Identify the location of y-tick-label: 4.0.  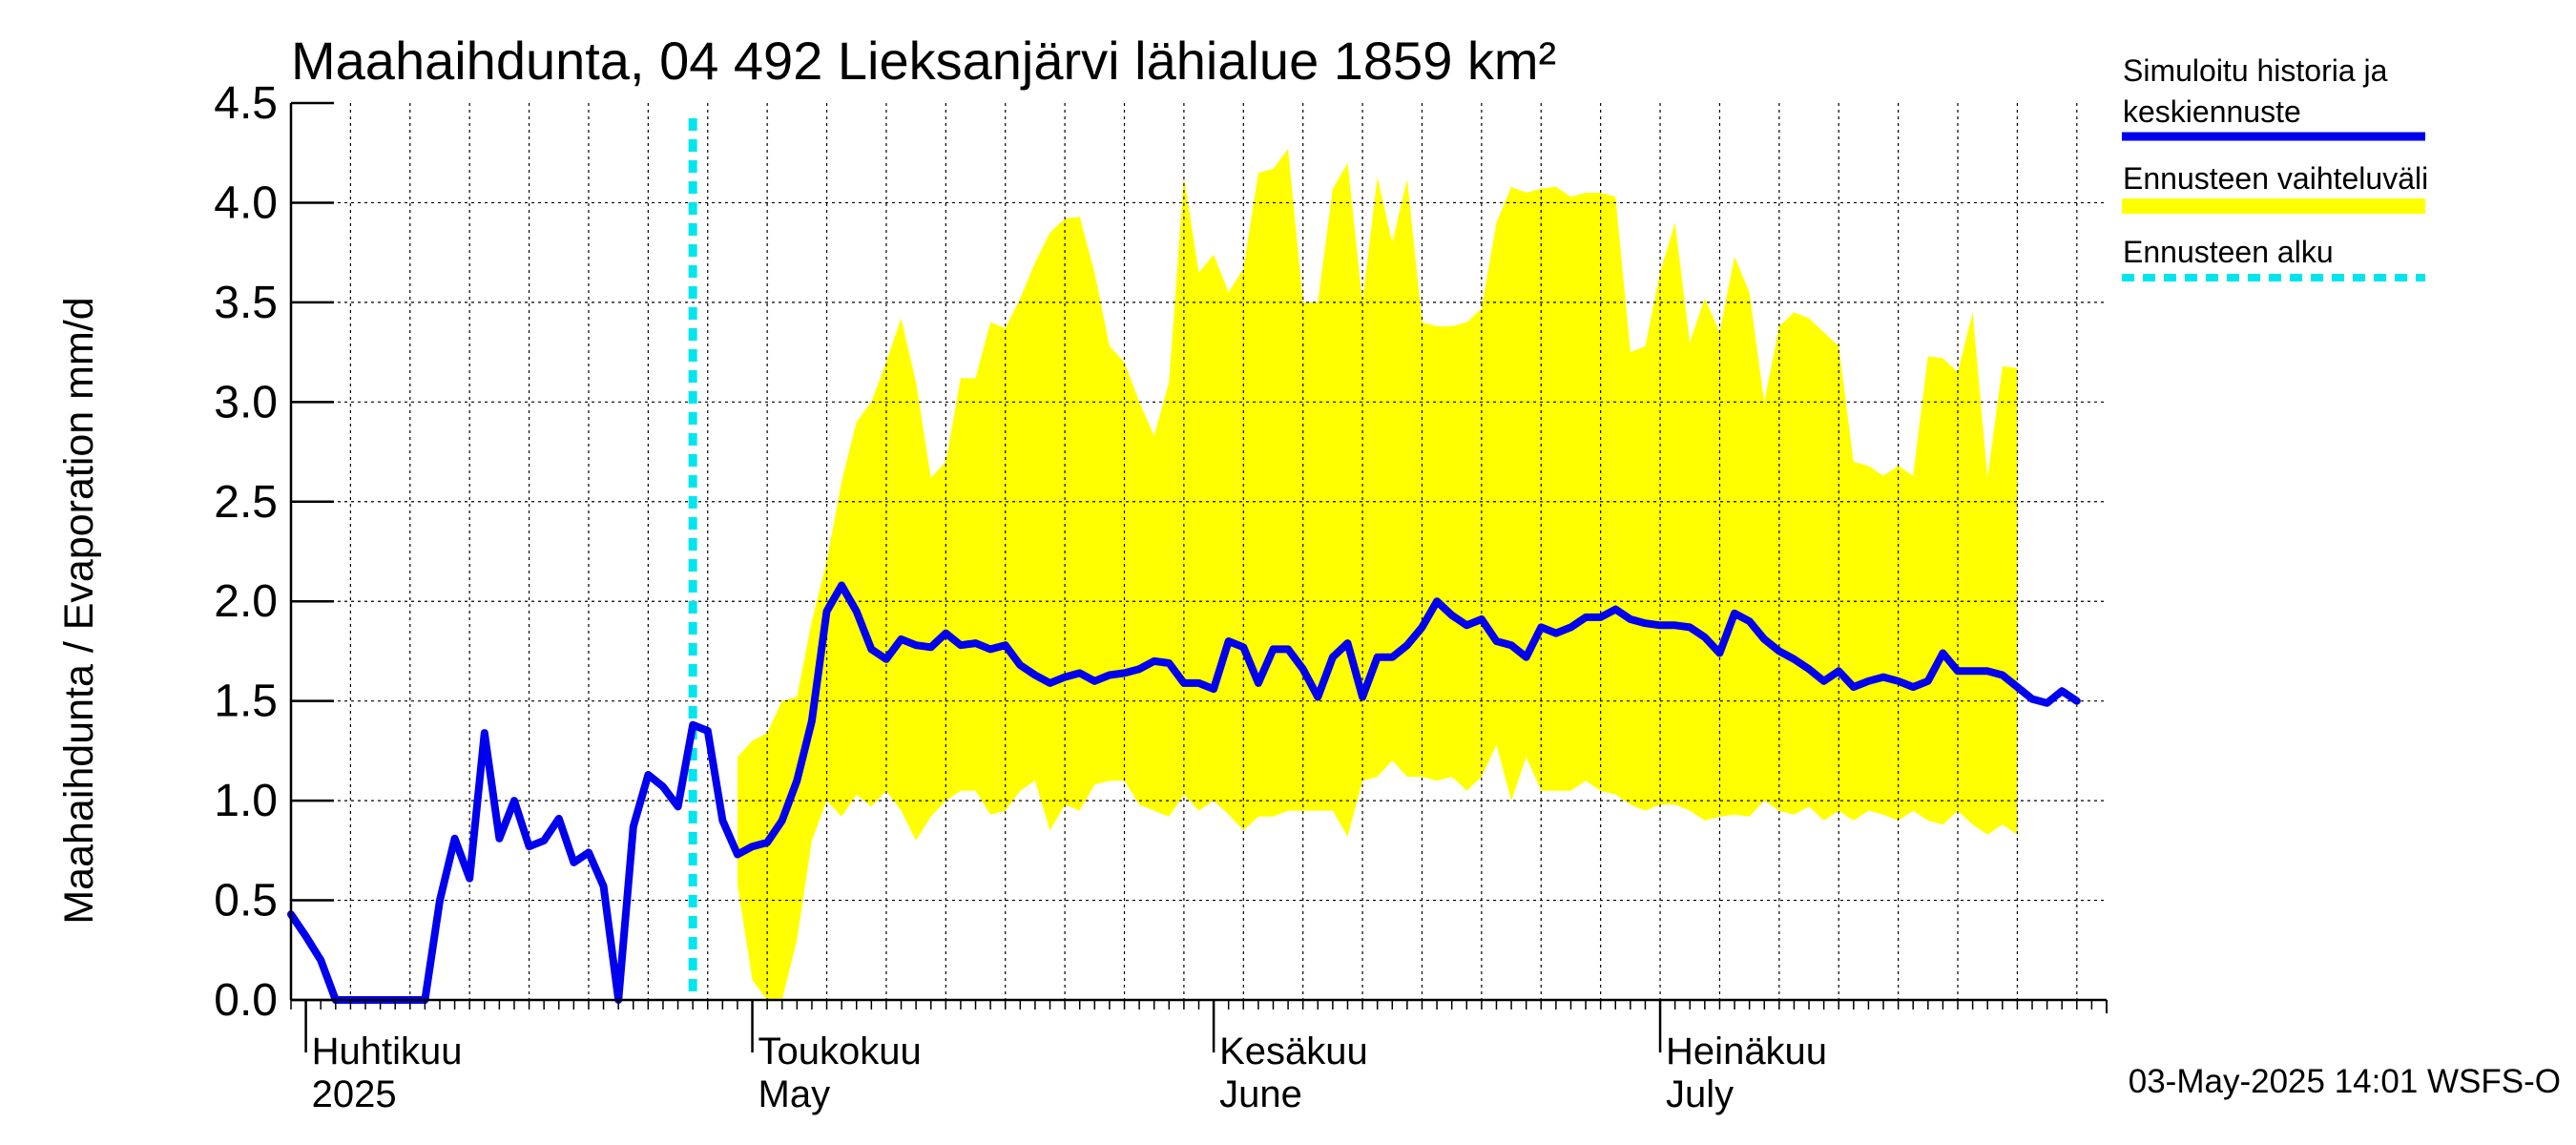
(246, 202).